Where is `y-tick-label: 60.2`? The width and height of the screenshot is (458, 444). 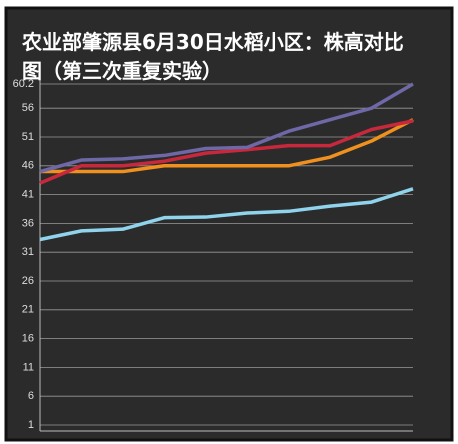
y-tick-label: 60.2 is located at coordinates (23, 84).